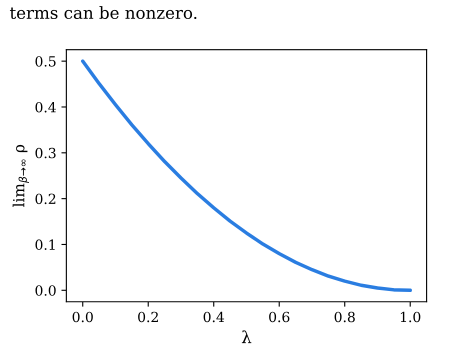 This screenshot has height=355, width=474. Describe the element at coordinates (279, 317) in the screenshot. I see `x-tick-label: 0.6` at that location.